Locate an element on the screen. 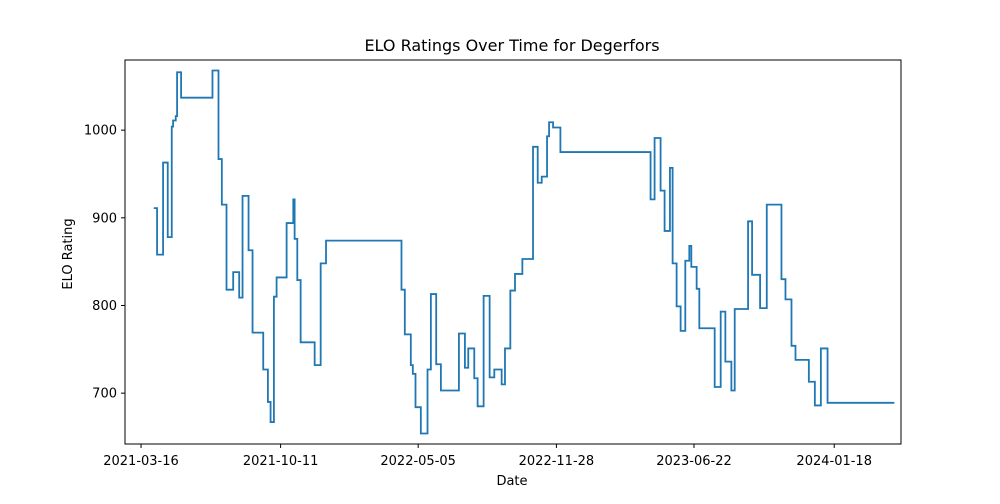 This screenshot has height=504, width=1000. x-axis-label: Date is located at coordinates (511, 481).